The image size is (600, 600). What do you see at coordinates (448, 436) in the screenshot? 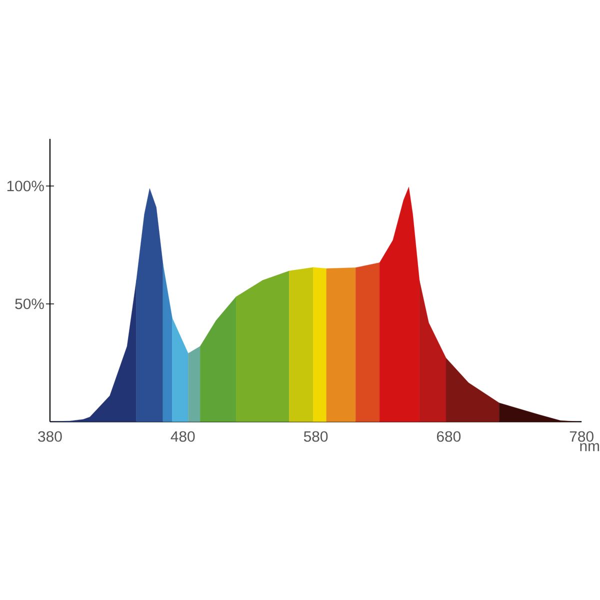
I see `x-tick-label: 680` at bounding box center [448, 436].